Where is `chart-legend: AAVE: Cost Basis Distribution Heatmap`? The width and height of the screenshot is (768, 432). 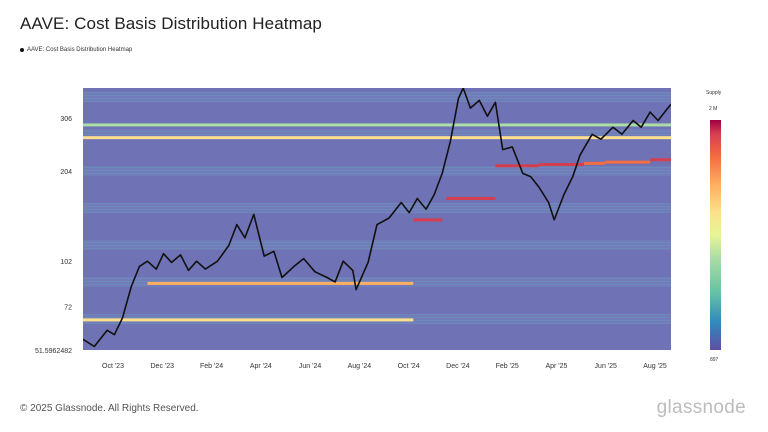 chart-legend: AAVE: Cost Basis Distribution Heatmap is located at coordinates (76, 50).